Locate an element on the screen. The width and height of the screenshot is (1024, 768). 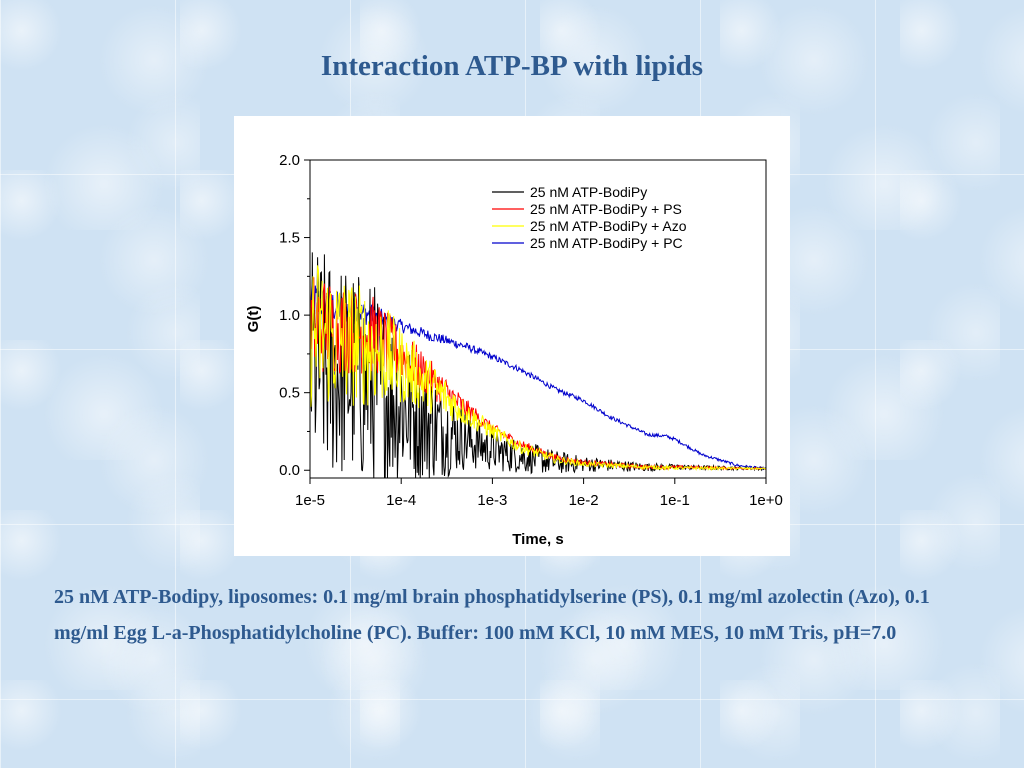
x-axis: 1e-5 1e-4 1e-3 1e-2 1e-1 1e+0 is located at coordinates (539, 493).